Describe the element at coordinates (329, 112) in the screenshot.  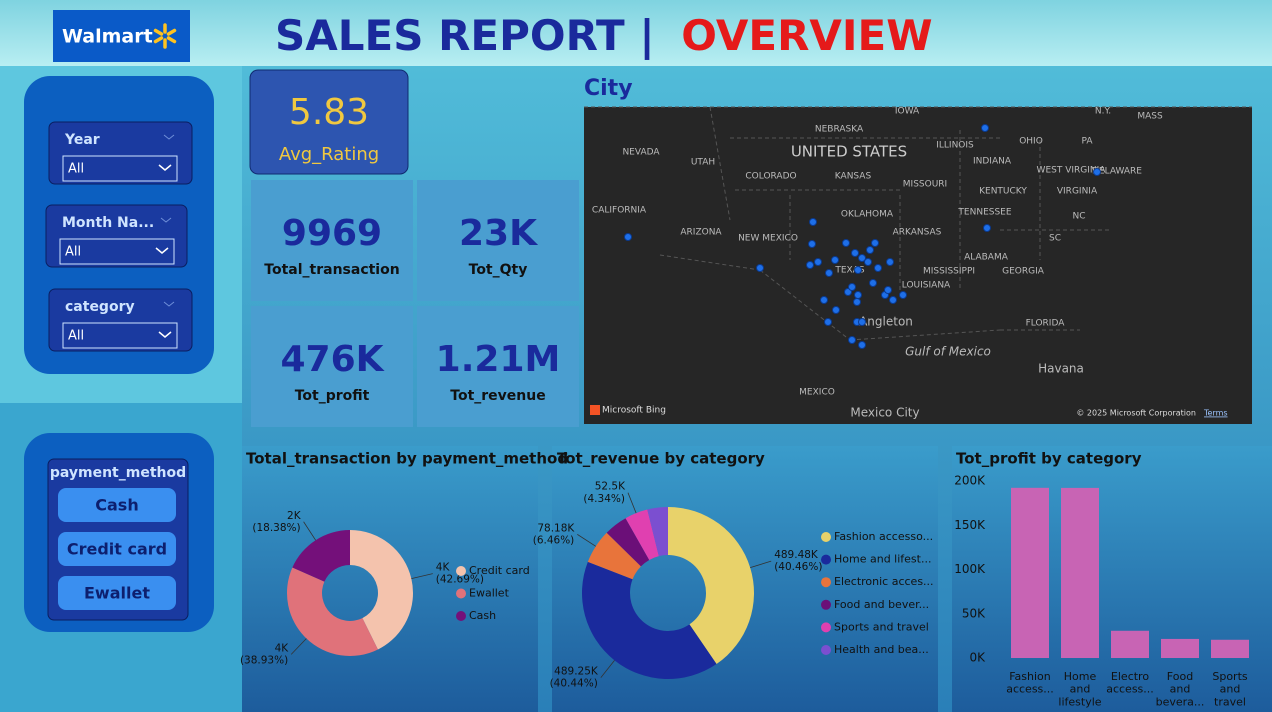
I see `kpi-value: 5.83` at that location.